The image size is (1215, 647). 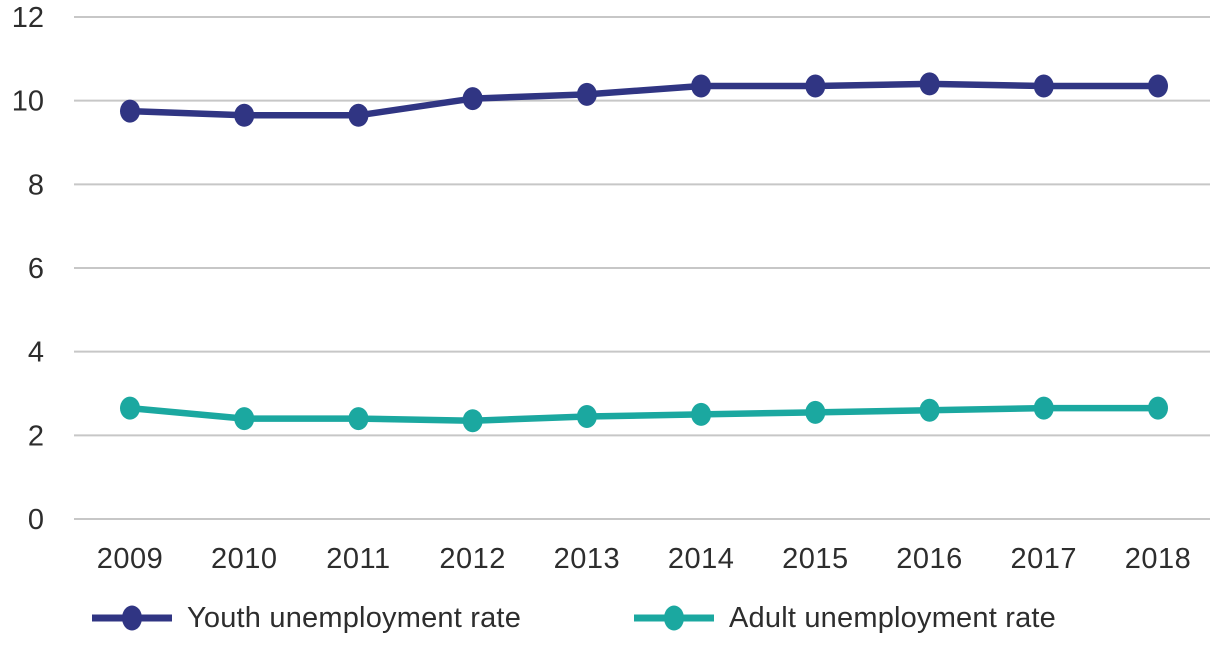 I want to click on y-tick-label: 8, so click(x=36, y=185).